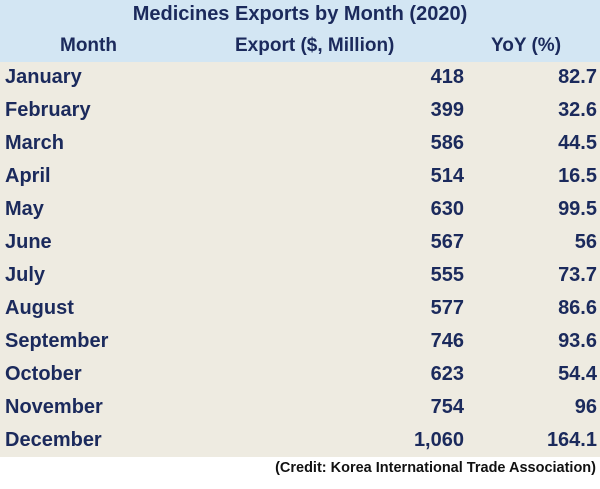 Image resolution: width=600 pixels, height=489 pixels. I want to click on column-header-export: Export ($, Million), so click(315, 45).